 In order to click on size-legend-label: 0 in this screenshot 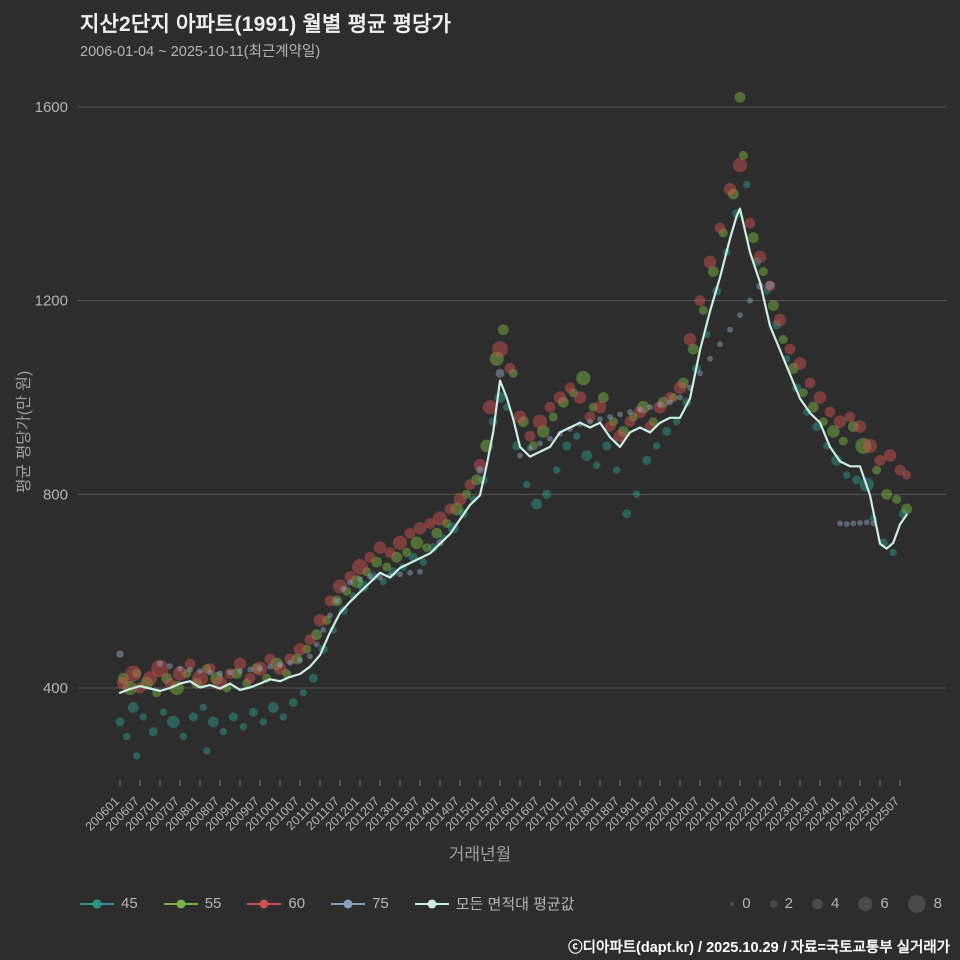, I will do `click(746, 903)`.